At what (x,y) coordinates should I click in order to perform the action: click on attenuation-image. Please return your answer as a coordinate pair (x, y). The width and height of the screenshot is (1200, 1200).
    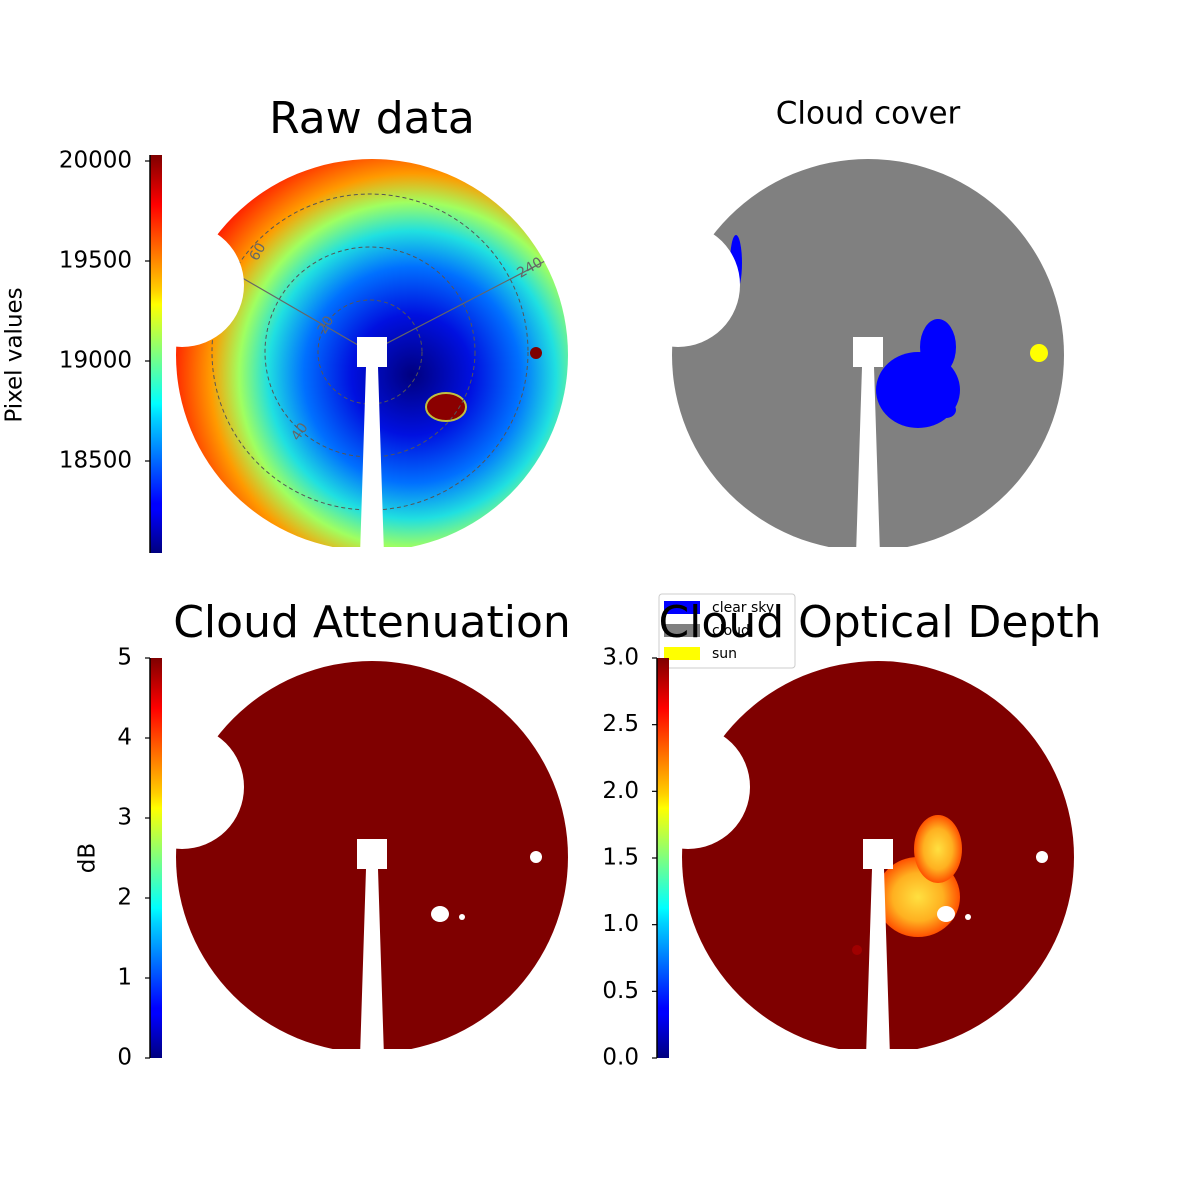
    Looking at the image, I should click on (372, 857).